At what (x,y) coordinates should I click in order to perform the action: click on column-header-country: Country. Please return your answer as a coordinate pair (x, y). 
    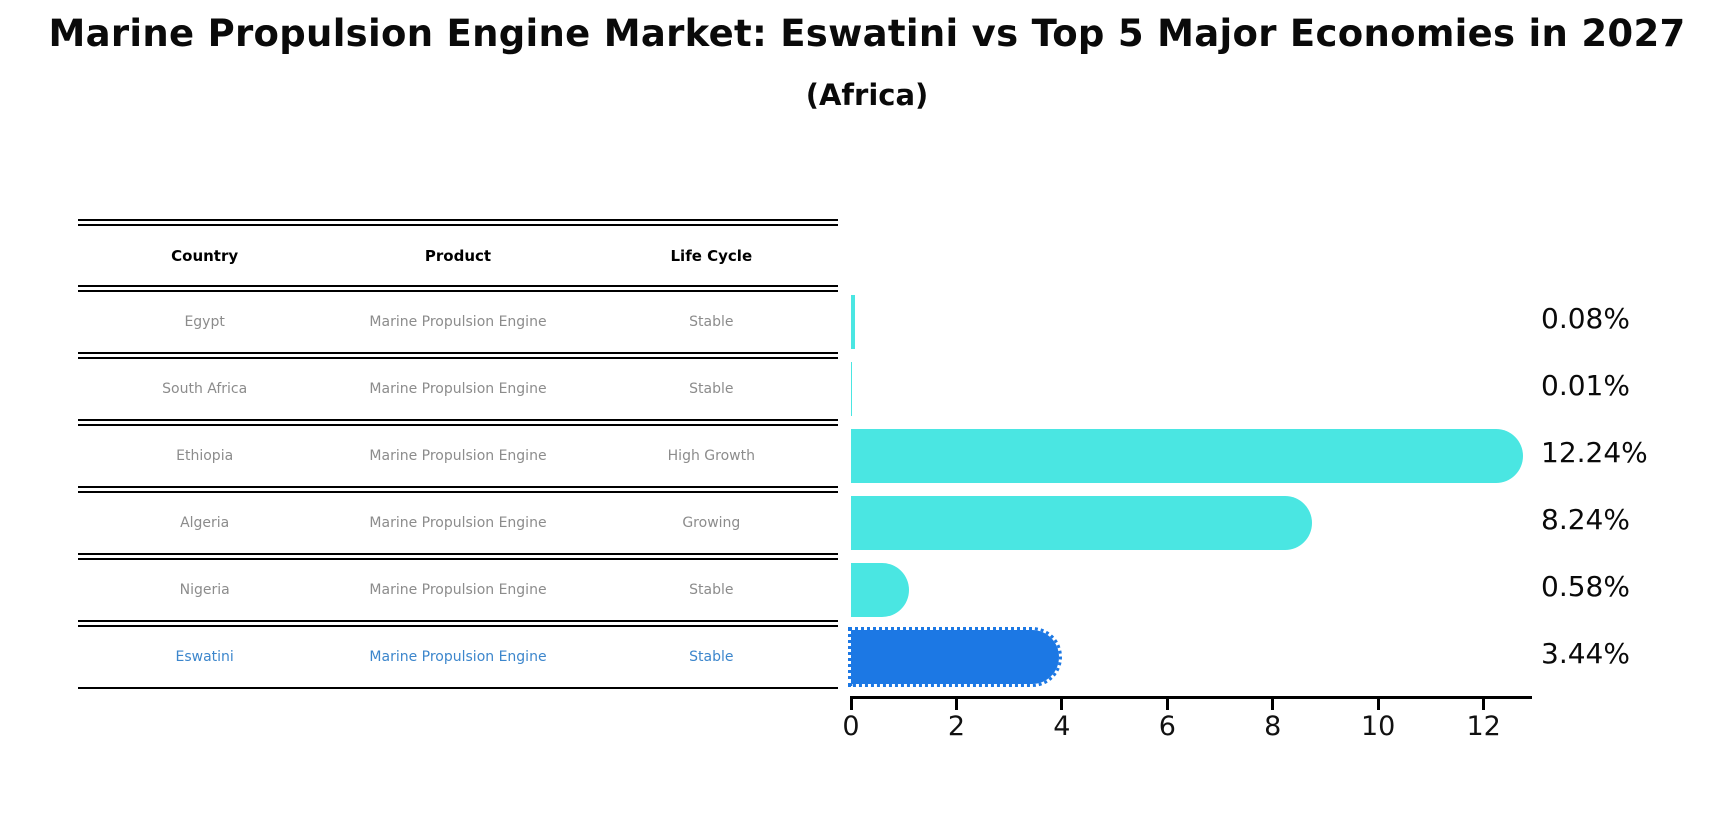
    Looking at the image, I should click on (205, 255).